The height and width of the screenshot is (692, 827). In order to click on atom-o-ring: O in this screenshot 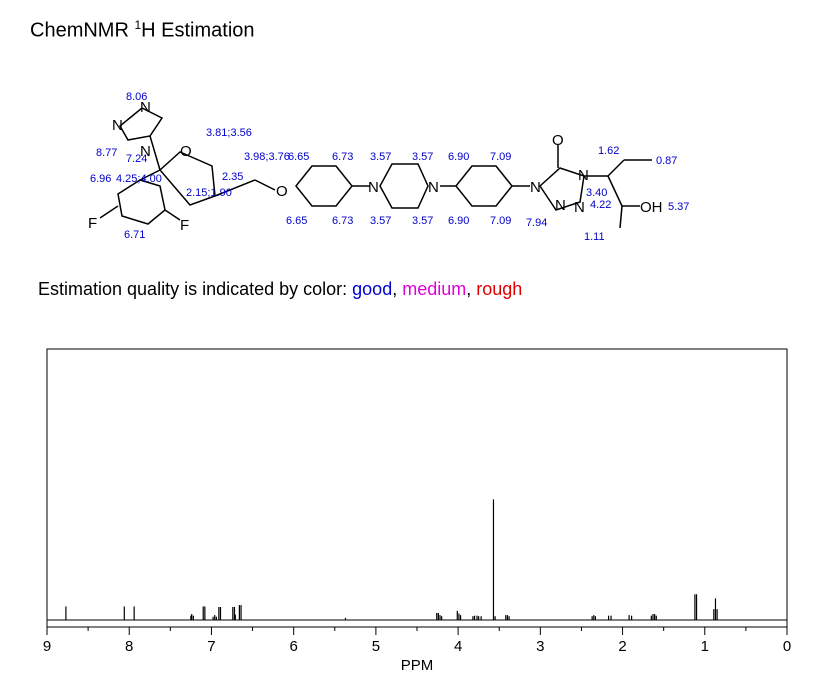, I will do `click(186, 151)`.